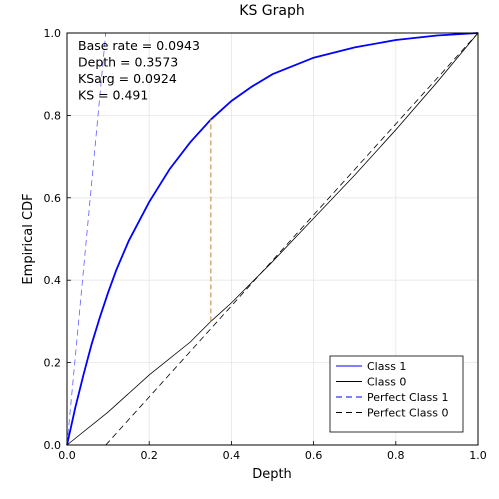  I want to click on legend-box, so click(396, 394).